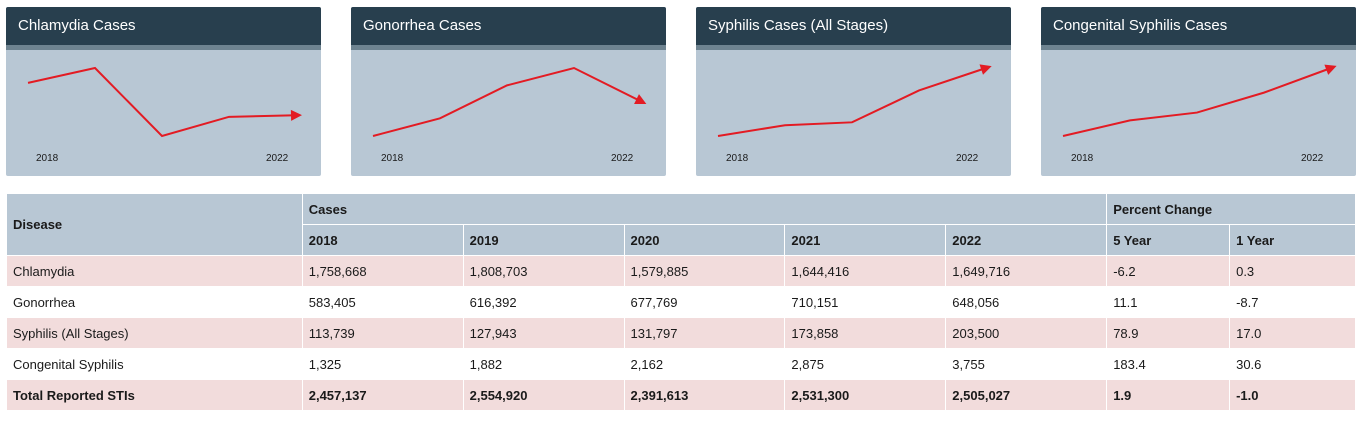 The height and width of the screenshot is (424, 1362). What do you see at coordinates (382, 364) in the screenshot?
I see `cases-cell: 1,325` at bounding box center [382, 364].